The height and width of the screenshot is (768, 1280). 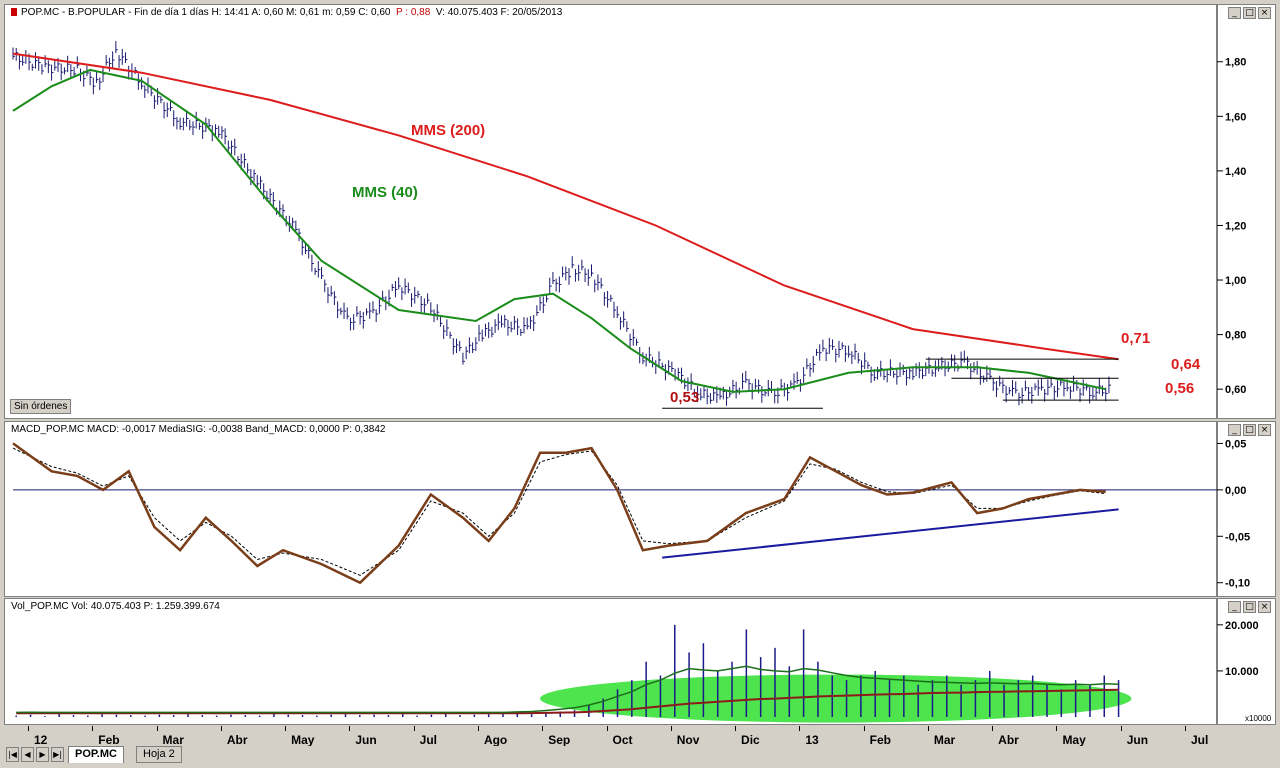 What do you see at coordinates (1186, 364) in the screenshot?
I see `level-064-label: 0,64` at bounding box center [1186, 364].